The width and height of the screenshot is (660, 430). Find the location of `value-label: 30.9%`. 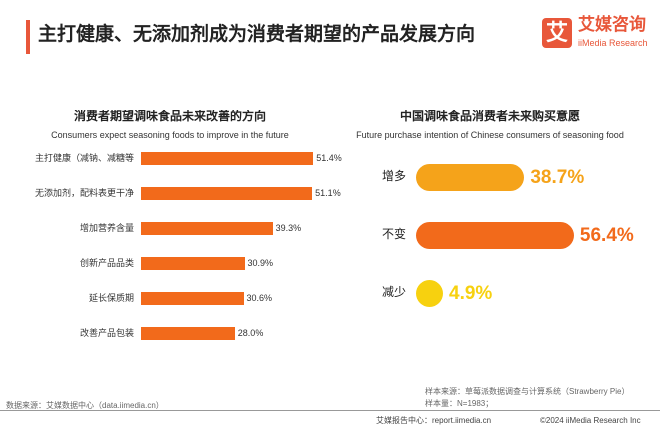

value-label: 30.9% is located at coordinates (260, 263).